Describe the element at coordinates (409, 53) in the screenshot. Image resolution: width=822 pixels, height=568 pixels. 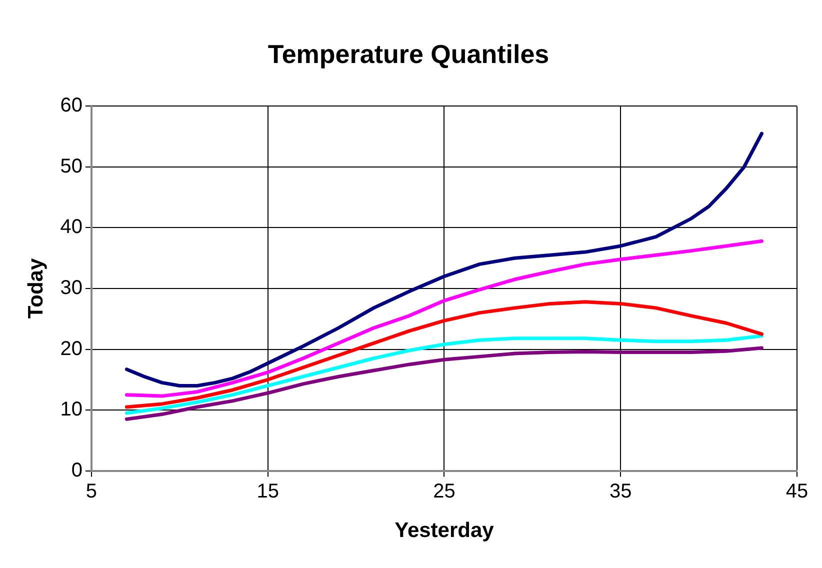
I see `chart-title: Temperature Quantiles` at that location.